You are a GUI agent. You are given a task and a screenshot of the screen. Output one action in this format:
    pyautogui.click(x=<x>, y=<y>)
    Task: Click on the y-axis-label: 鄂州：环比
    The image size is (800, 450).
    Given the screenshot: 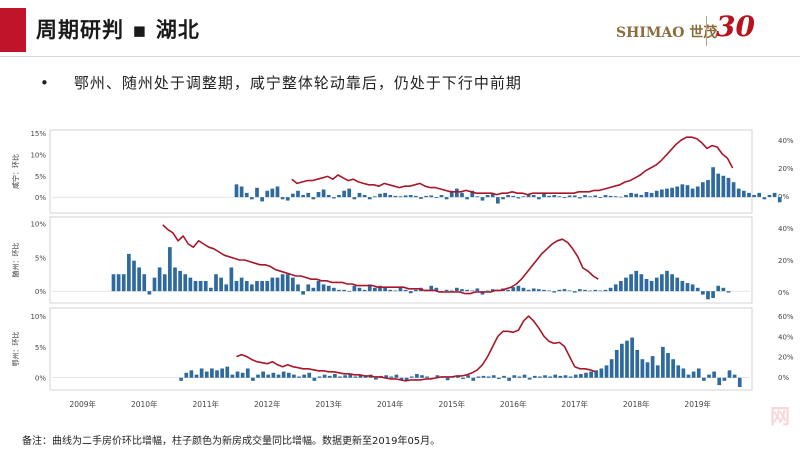 What is the action you would take?
    pyautogui.click(x=15, y=349)
    